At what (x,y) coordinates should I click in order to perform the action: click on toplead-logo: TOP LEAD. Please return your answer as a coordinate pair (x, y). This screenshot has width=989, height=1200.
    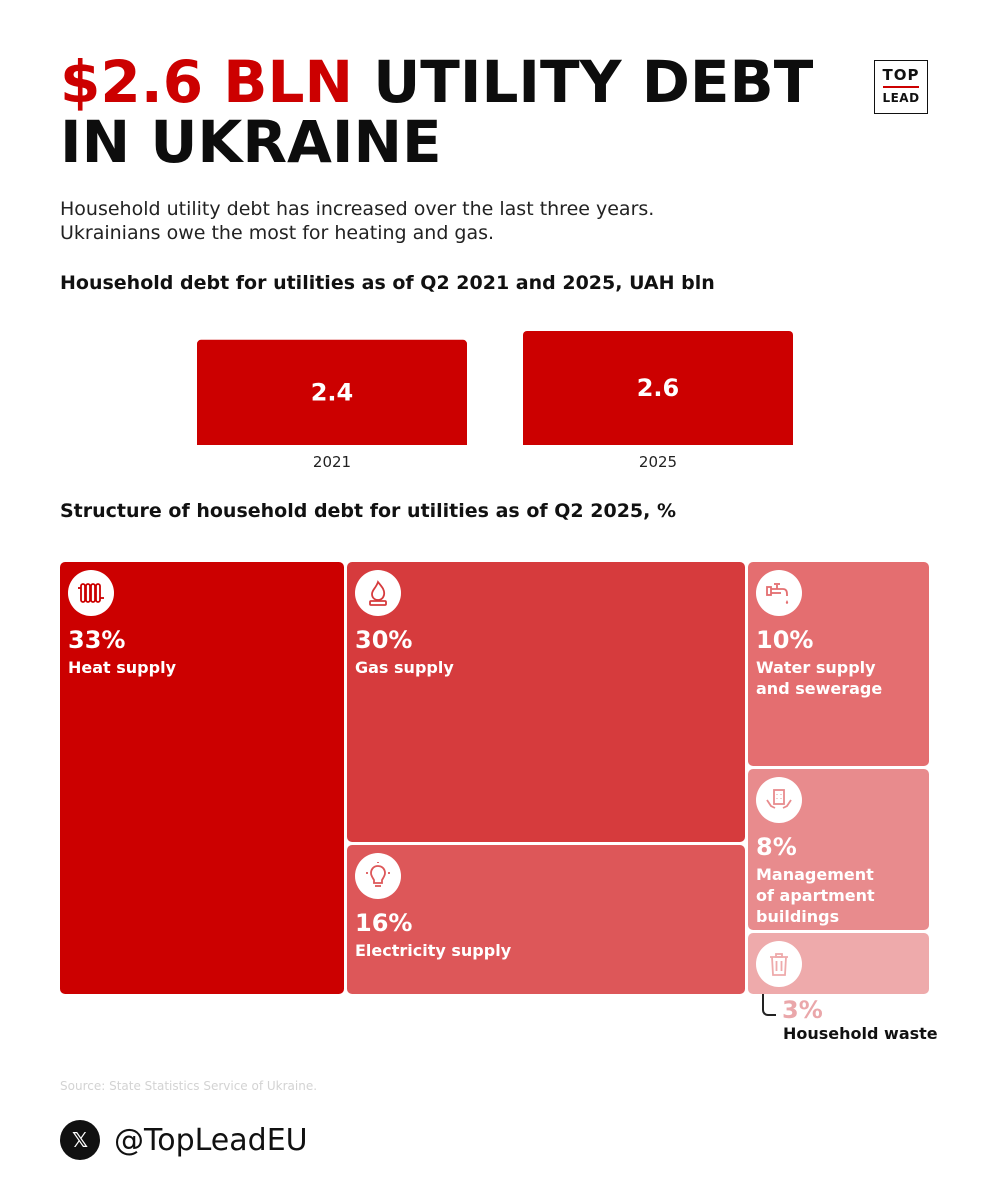
    Looking at the image, I should click on (901, 87).